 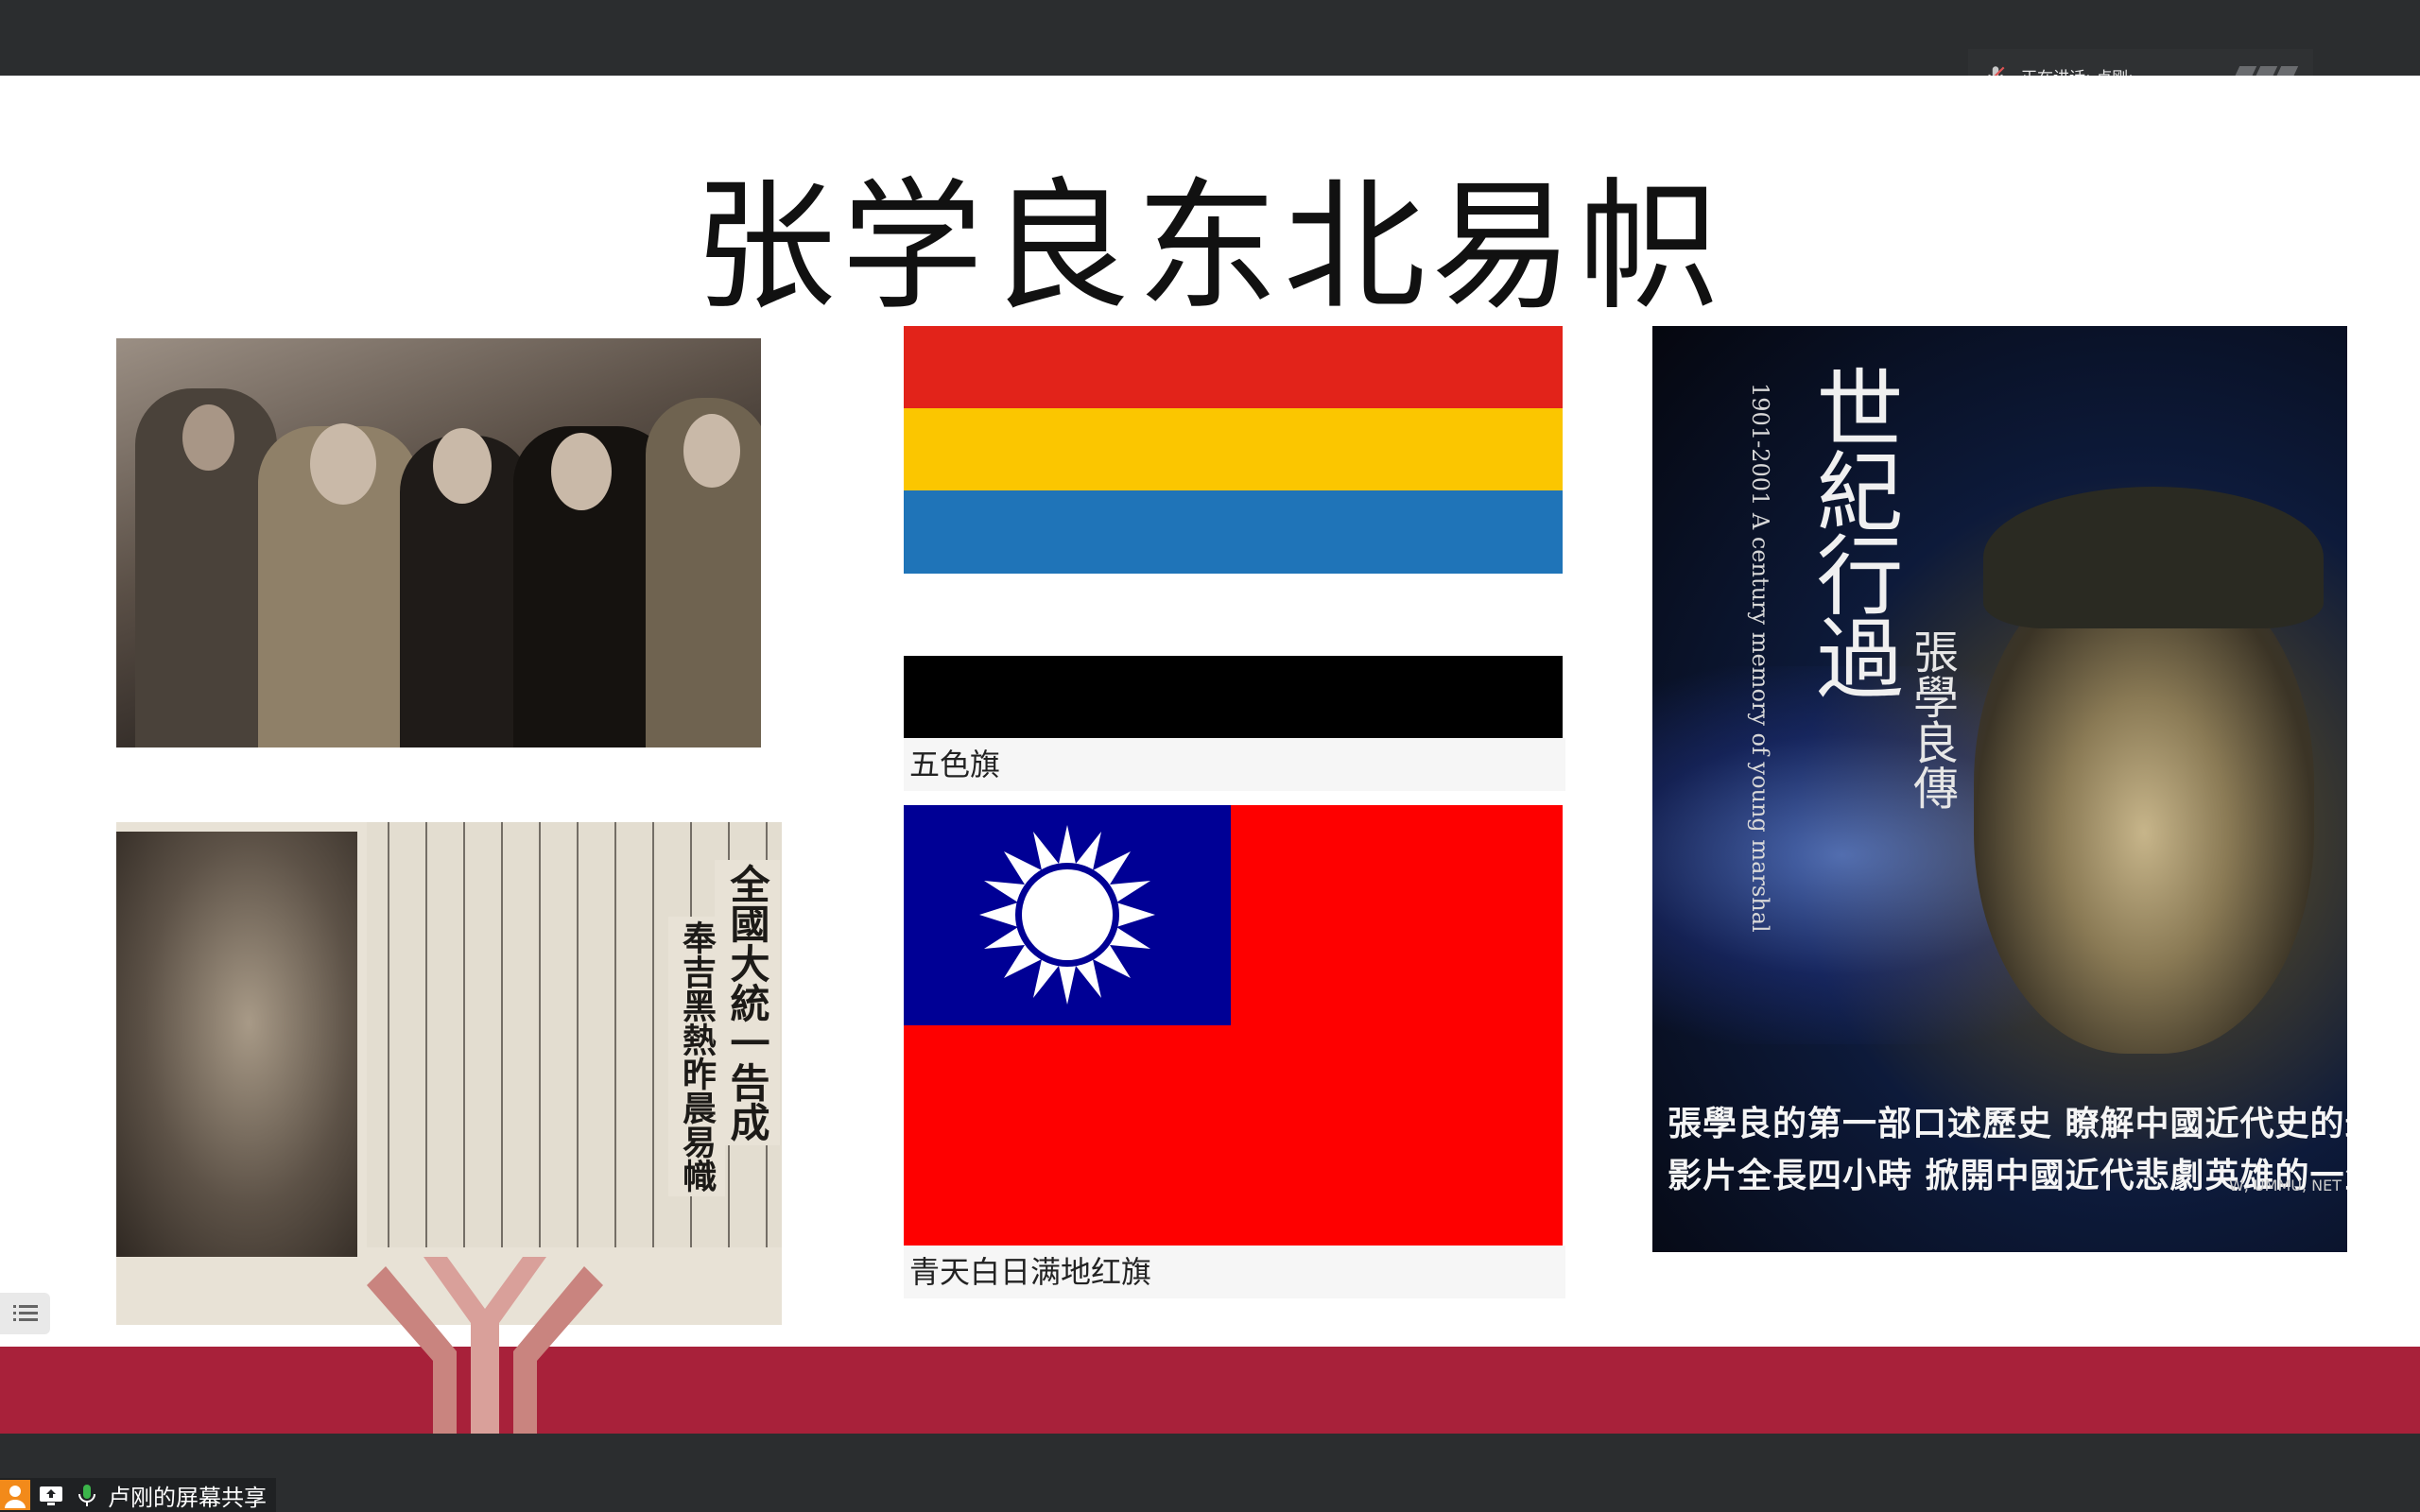 What do you see at coordinates (1852, 530) in the screenshot?
I see `poster-title: 世紀行過` at bounding box center [1852, 530].